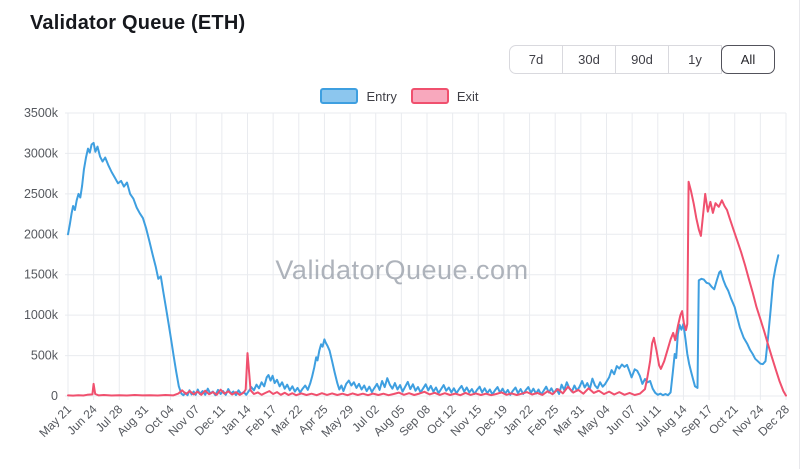  Describe the element at coordinates (621, 420) in the screenshot. I see `x-axis-label: Jun 07` at that location.